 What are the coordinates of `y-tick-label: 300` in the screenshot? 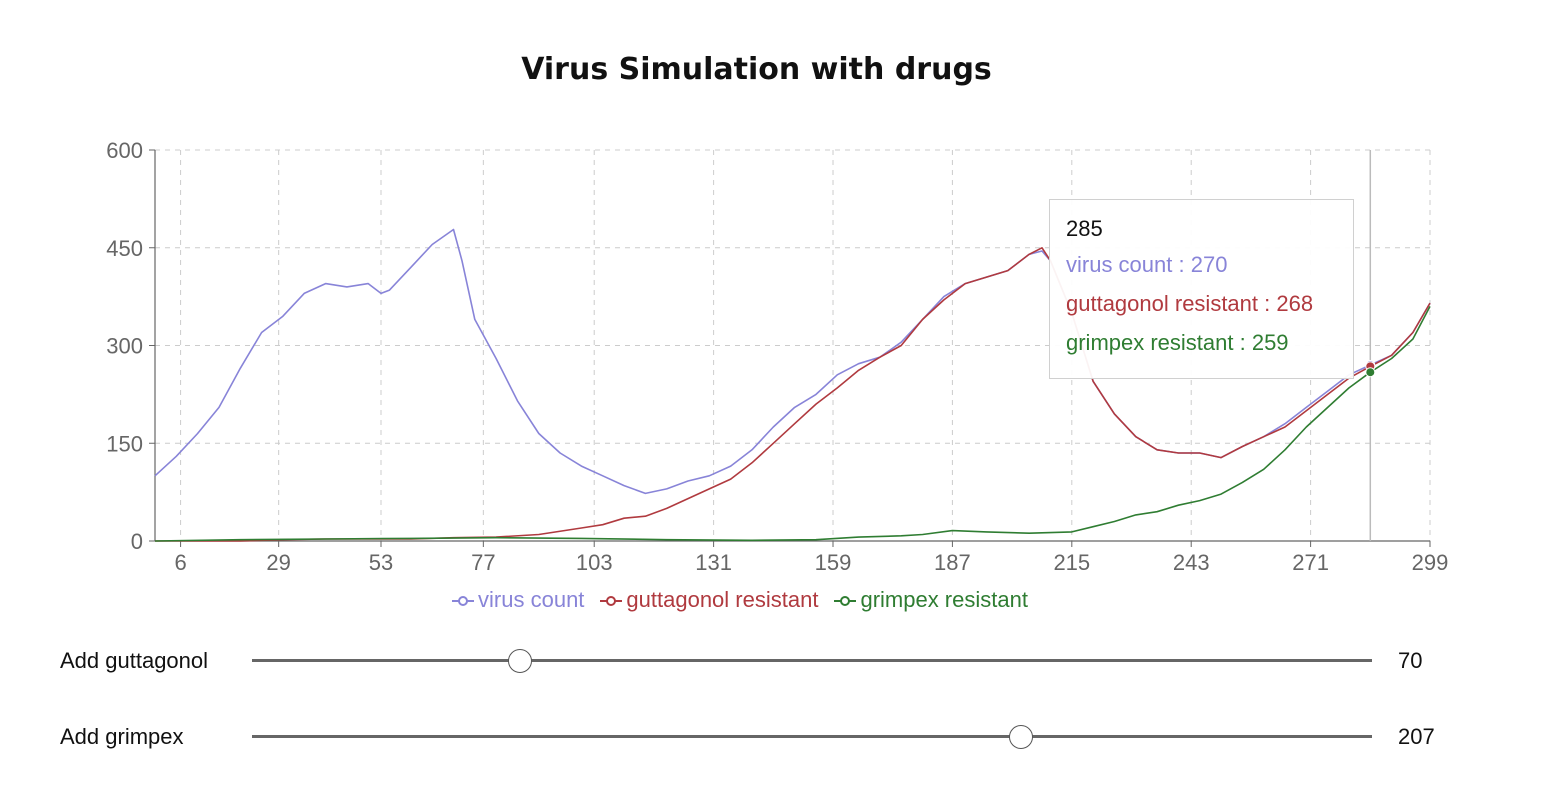 It's located at (124, 346).